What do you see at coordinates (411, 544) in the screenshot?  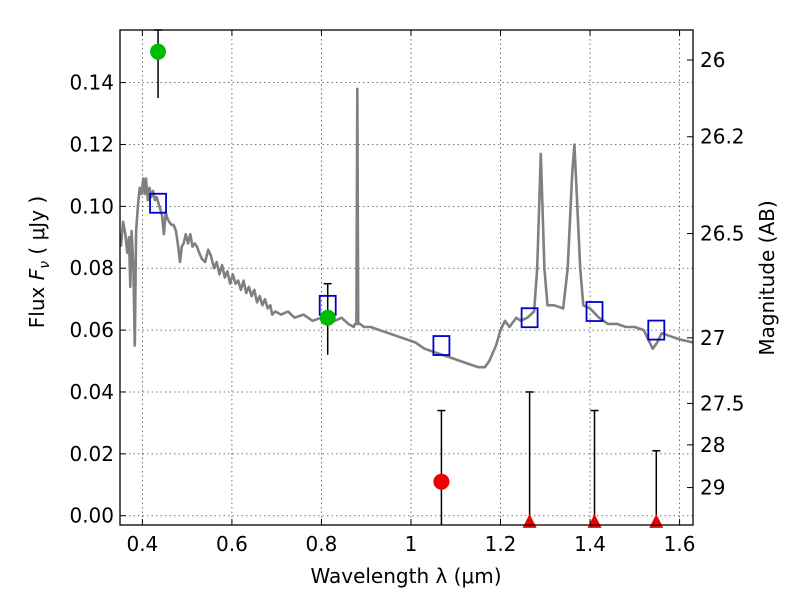 I see `x-tick-label: 1` at bounding box center [411, 544].